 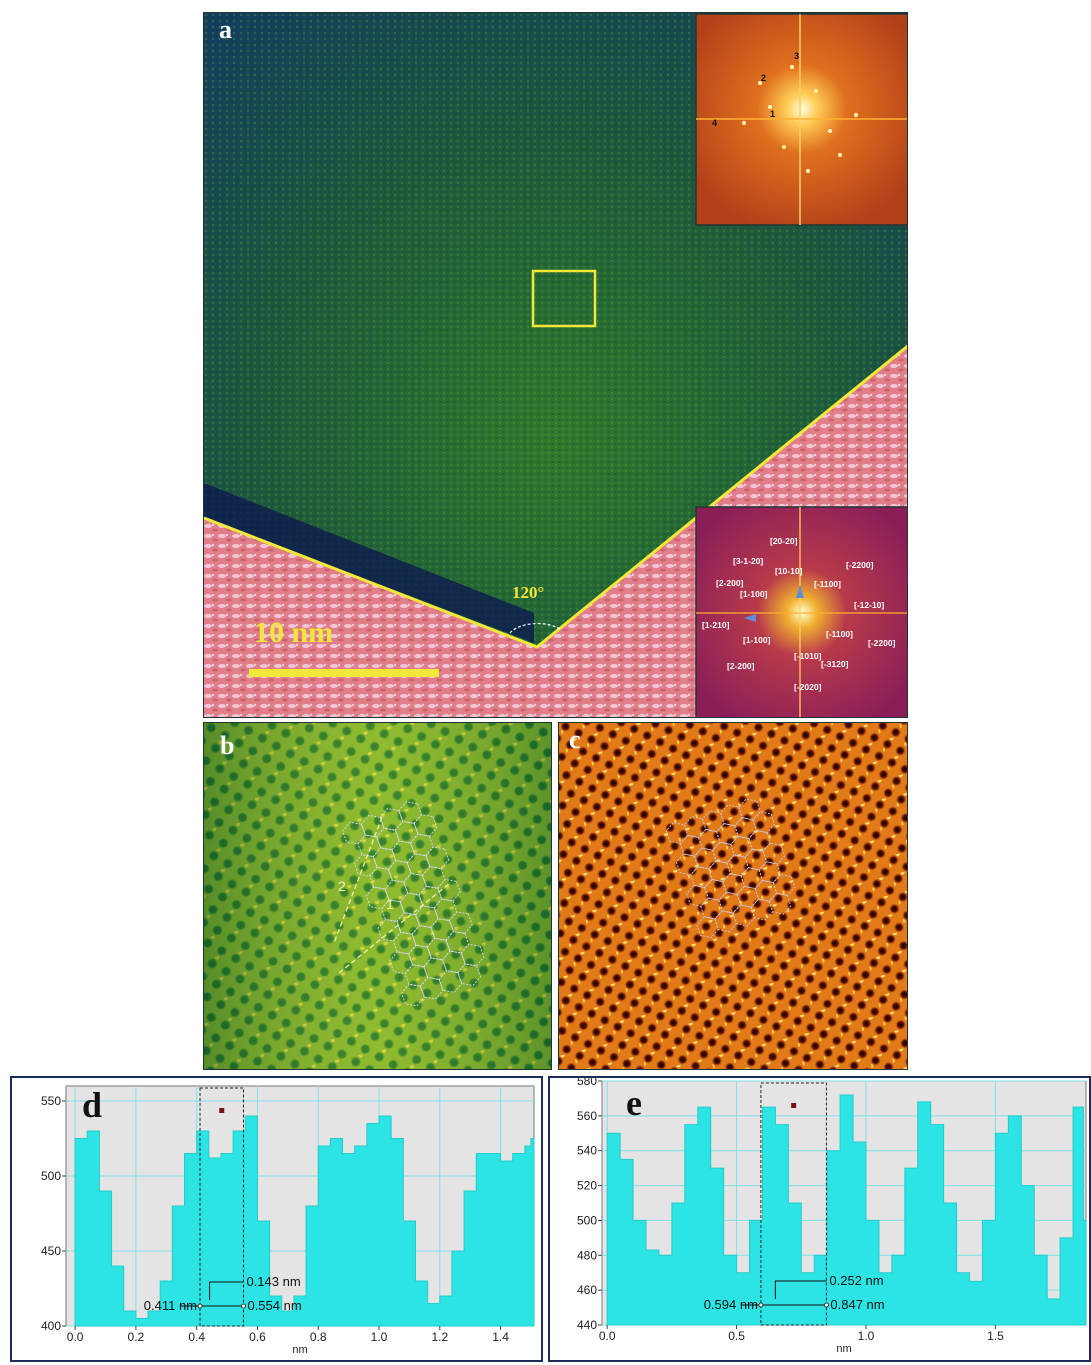 I want to click on x-tick-label: 0.5, so click(x=736, y=1336).